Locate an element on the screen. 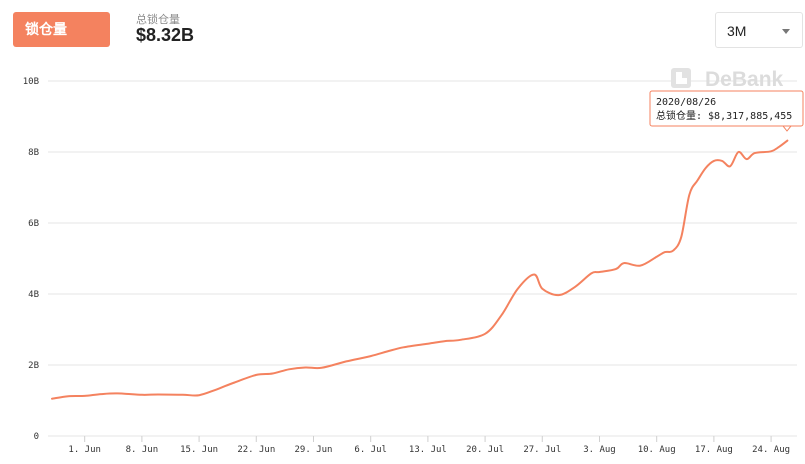 This screenshot has width=805, height=464. tvl-tab-button: 锁仓量 is located at coordinates (61, 29).